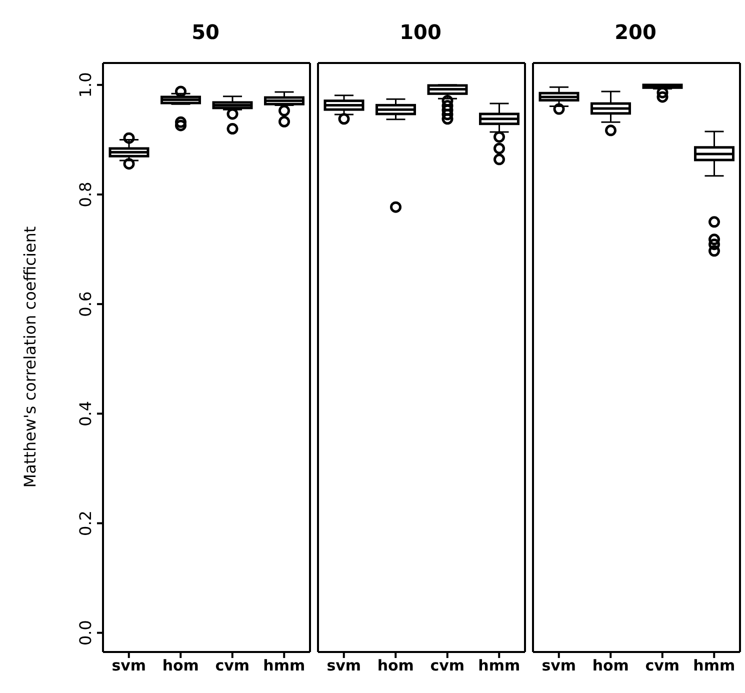 The height and width of the screenshot is (693, 745). Describe the element at coordinates (85, 85) in the screenshot. I see `y-tick-label: 1.0` at that location.